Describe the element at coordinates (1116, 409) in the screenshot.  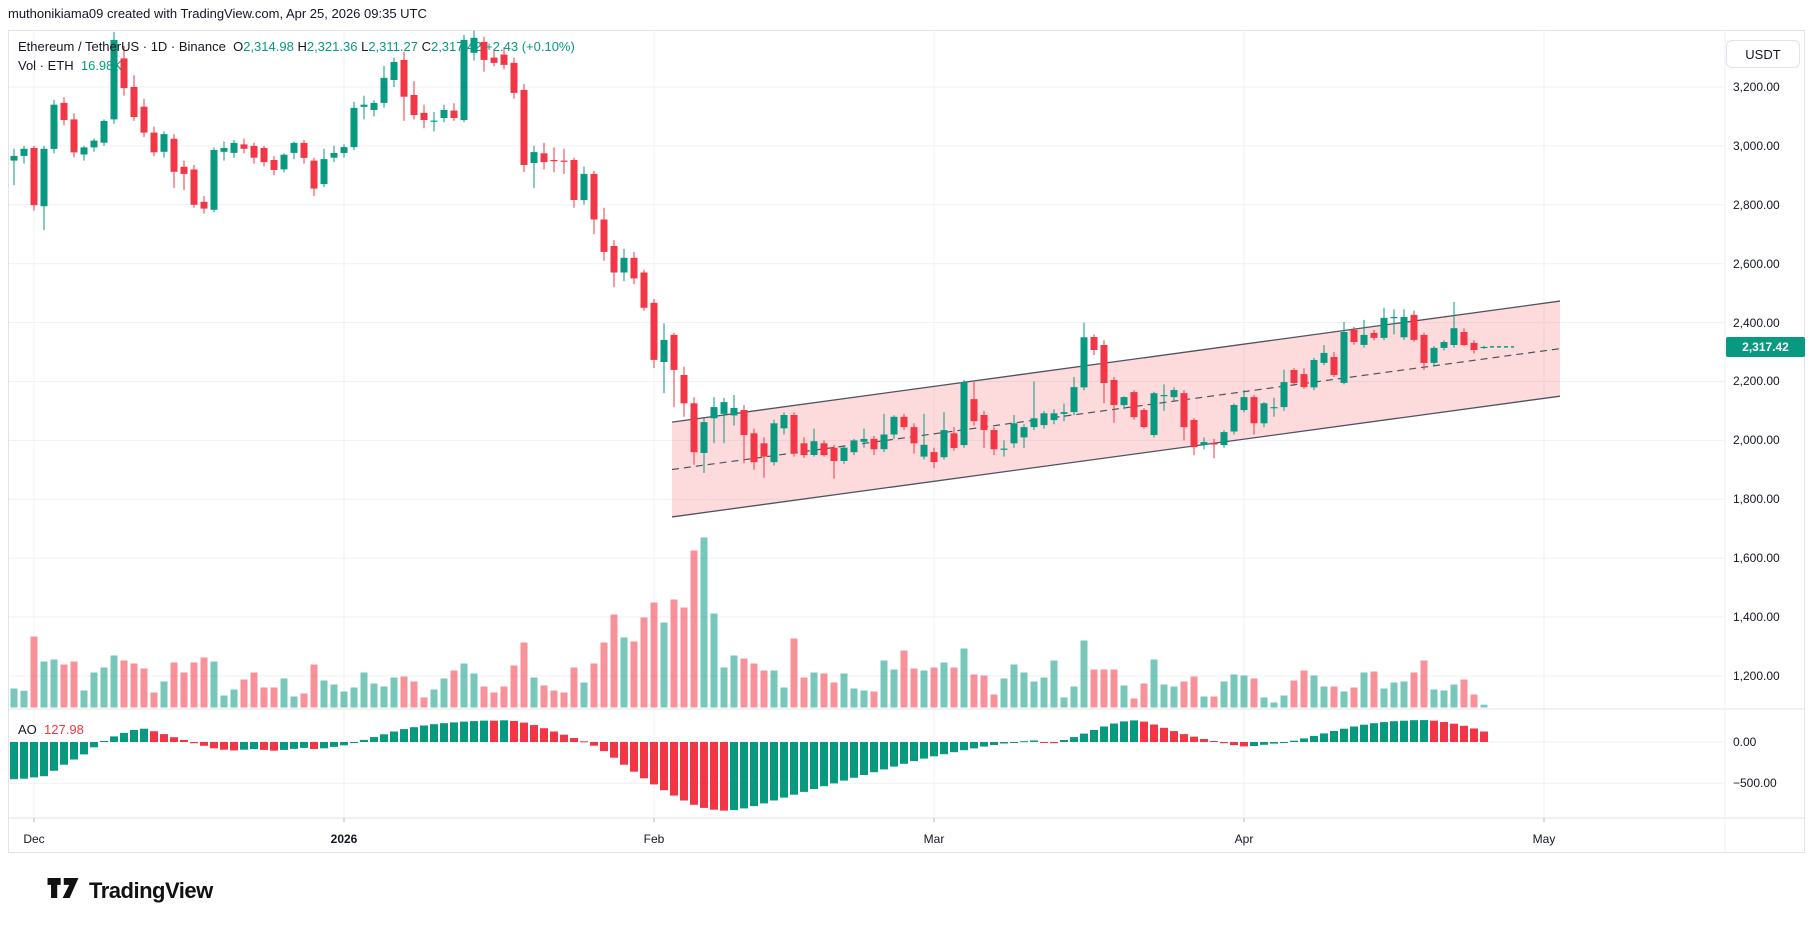
I see `parallel-channel-drawing` at that location.